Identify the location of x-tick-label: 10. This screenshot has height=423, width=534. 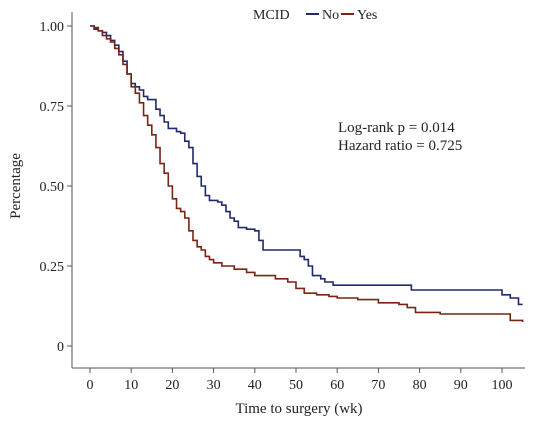
(131, 385).